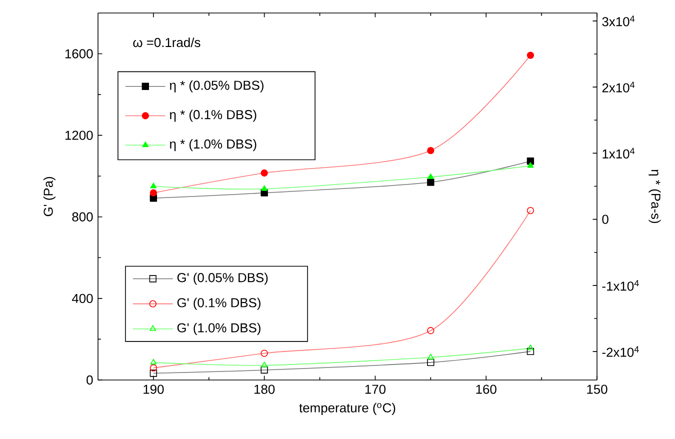  Describe the element at coordinates (154, 389) in the screenshot. I see `x-tick-label: 190` at that location.